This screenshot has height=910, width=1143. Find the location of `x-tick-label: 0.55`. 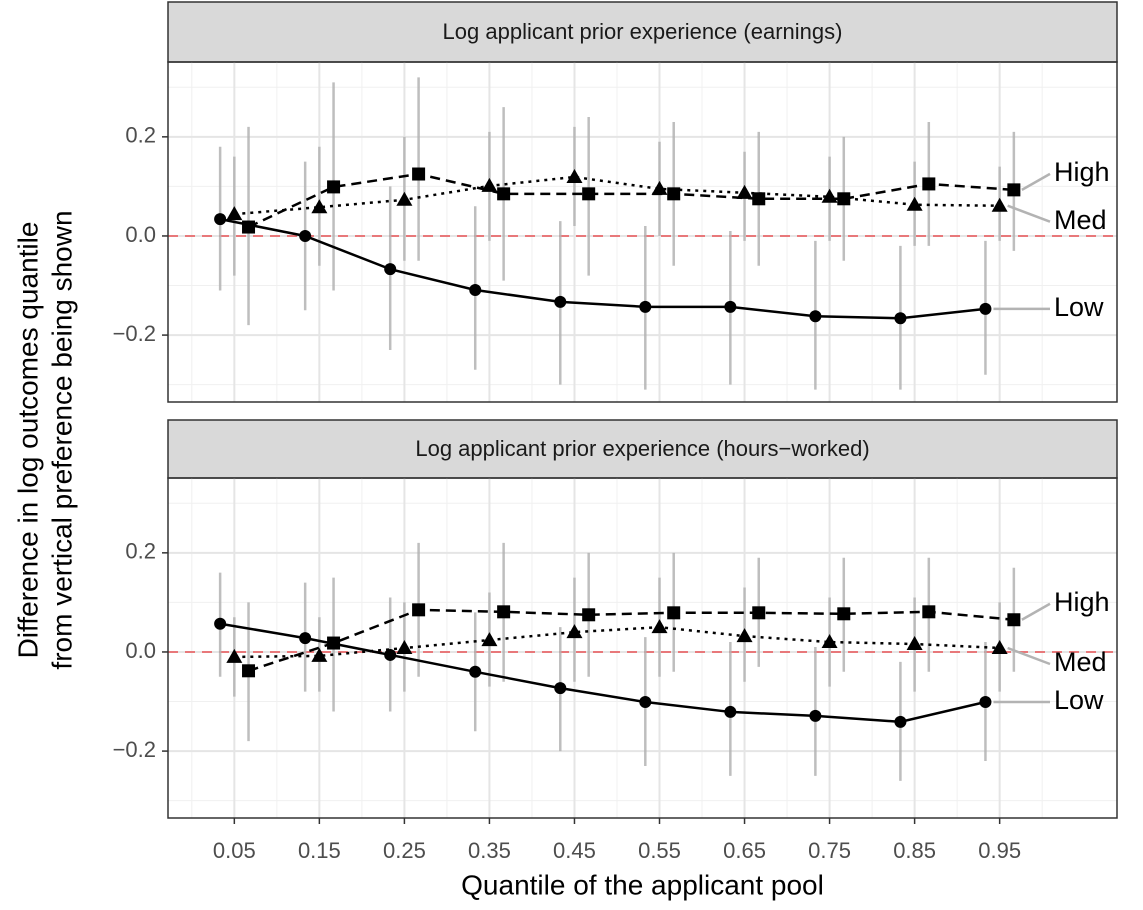

x-tick-label: 0.55 is located at coordinates (659, 850).